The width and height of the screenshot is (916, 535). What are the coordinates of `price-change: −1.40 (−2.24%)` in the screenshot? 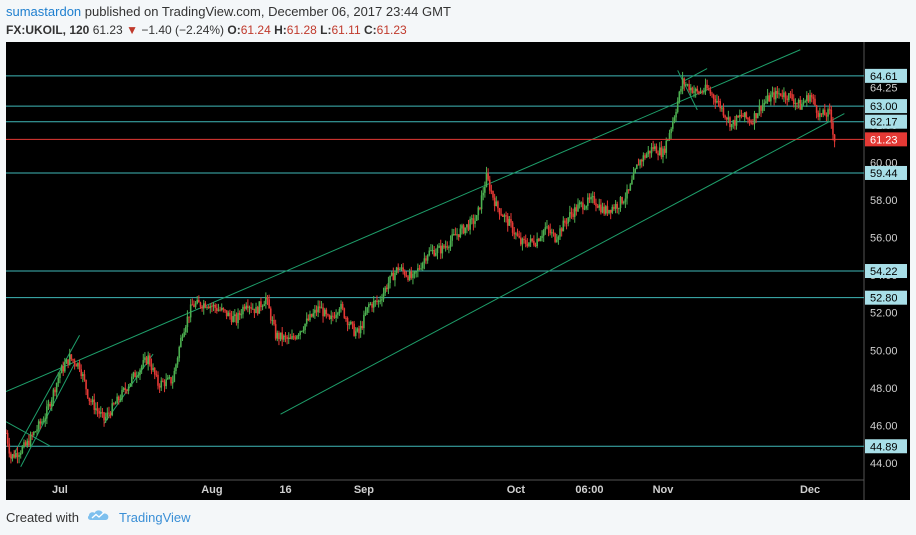 It's located at (183, 30).